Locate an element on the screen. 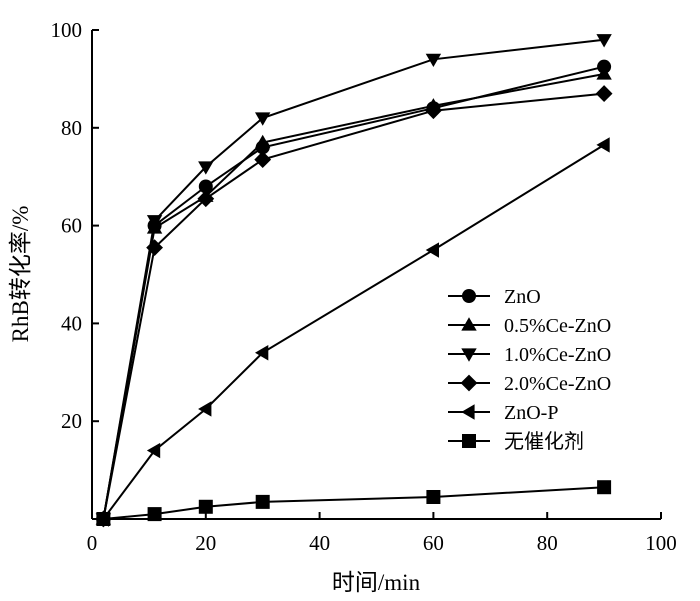 The height and width of the screenshot is (601, 700). y-axis-ticks: 20 40 60 80 100 is located at coordinates (75, 225).